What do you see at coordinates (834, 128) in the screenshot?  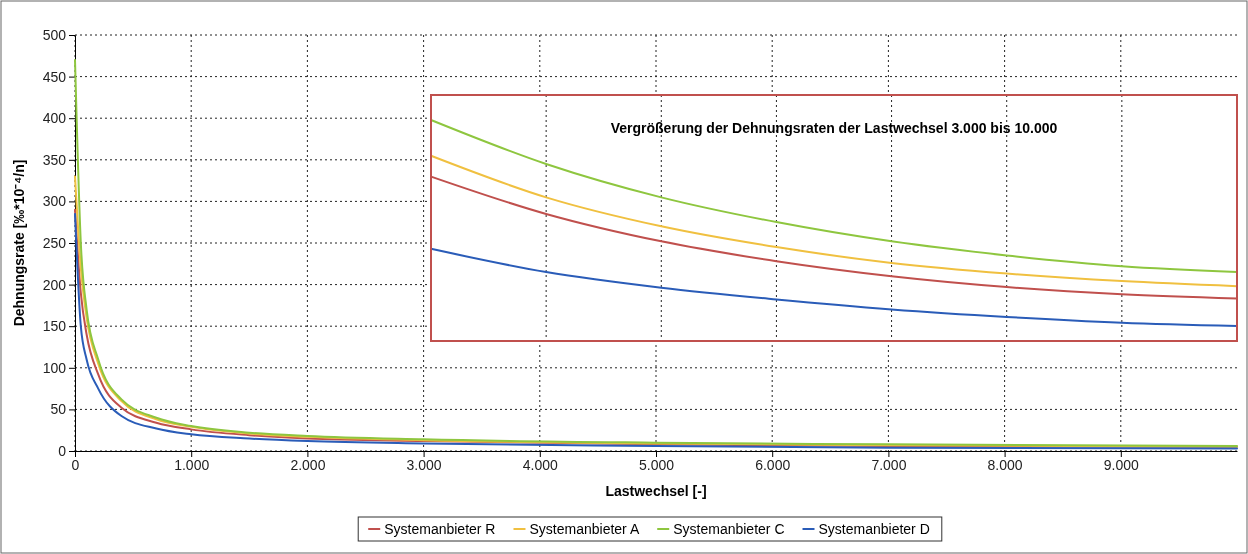 I see `chart-title: Vergrößerung der Dehnungsraten der Lastwechsel 3.000 bis 10.000` at bounding box center [834, 128].